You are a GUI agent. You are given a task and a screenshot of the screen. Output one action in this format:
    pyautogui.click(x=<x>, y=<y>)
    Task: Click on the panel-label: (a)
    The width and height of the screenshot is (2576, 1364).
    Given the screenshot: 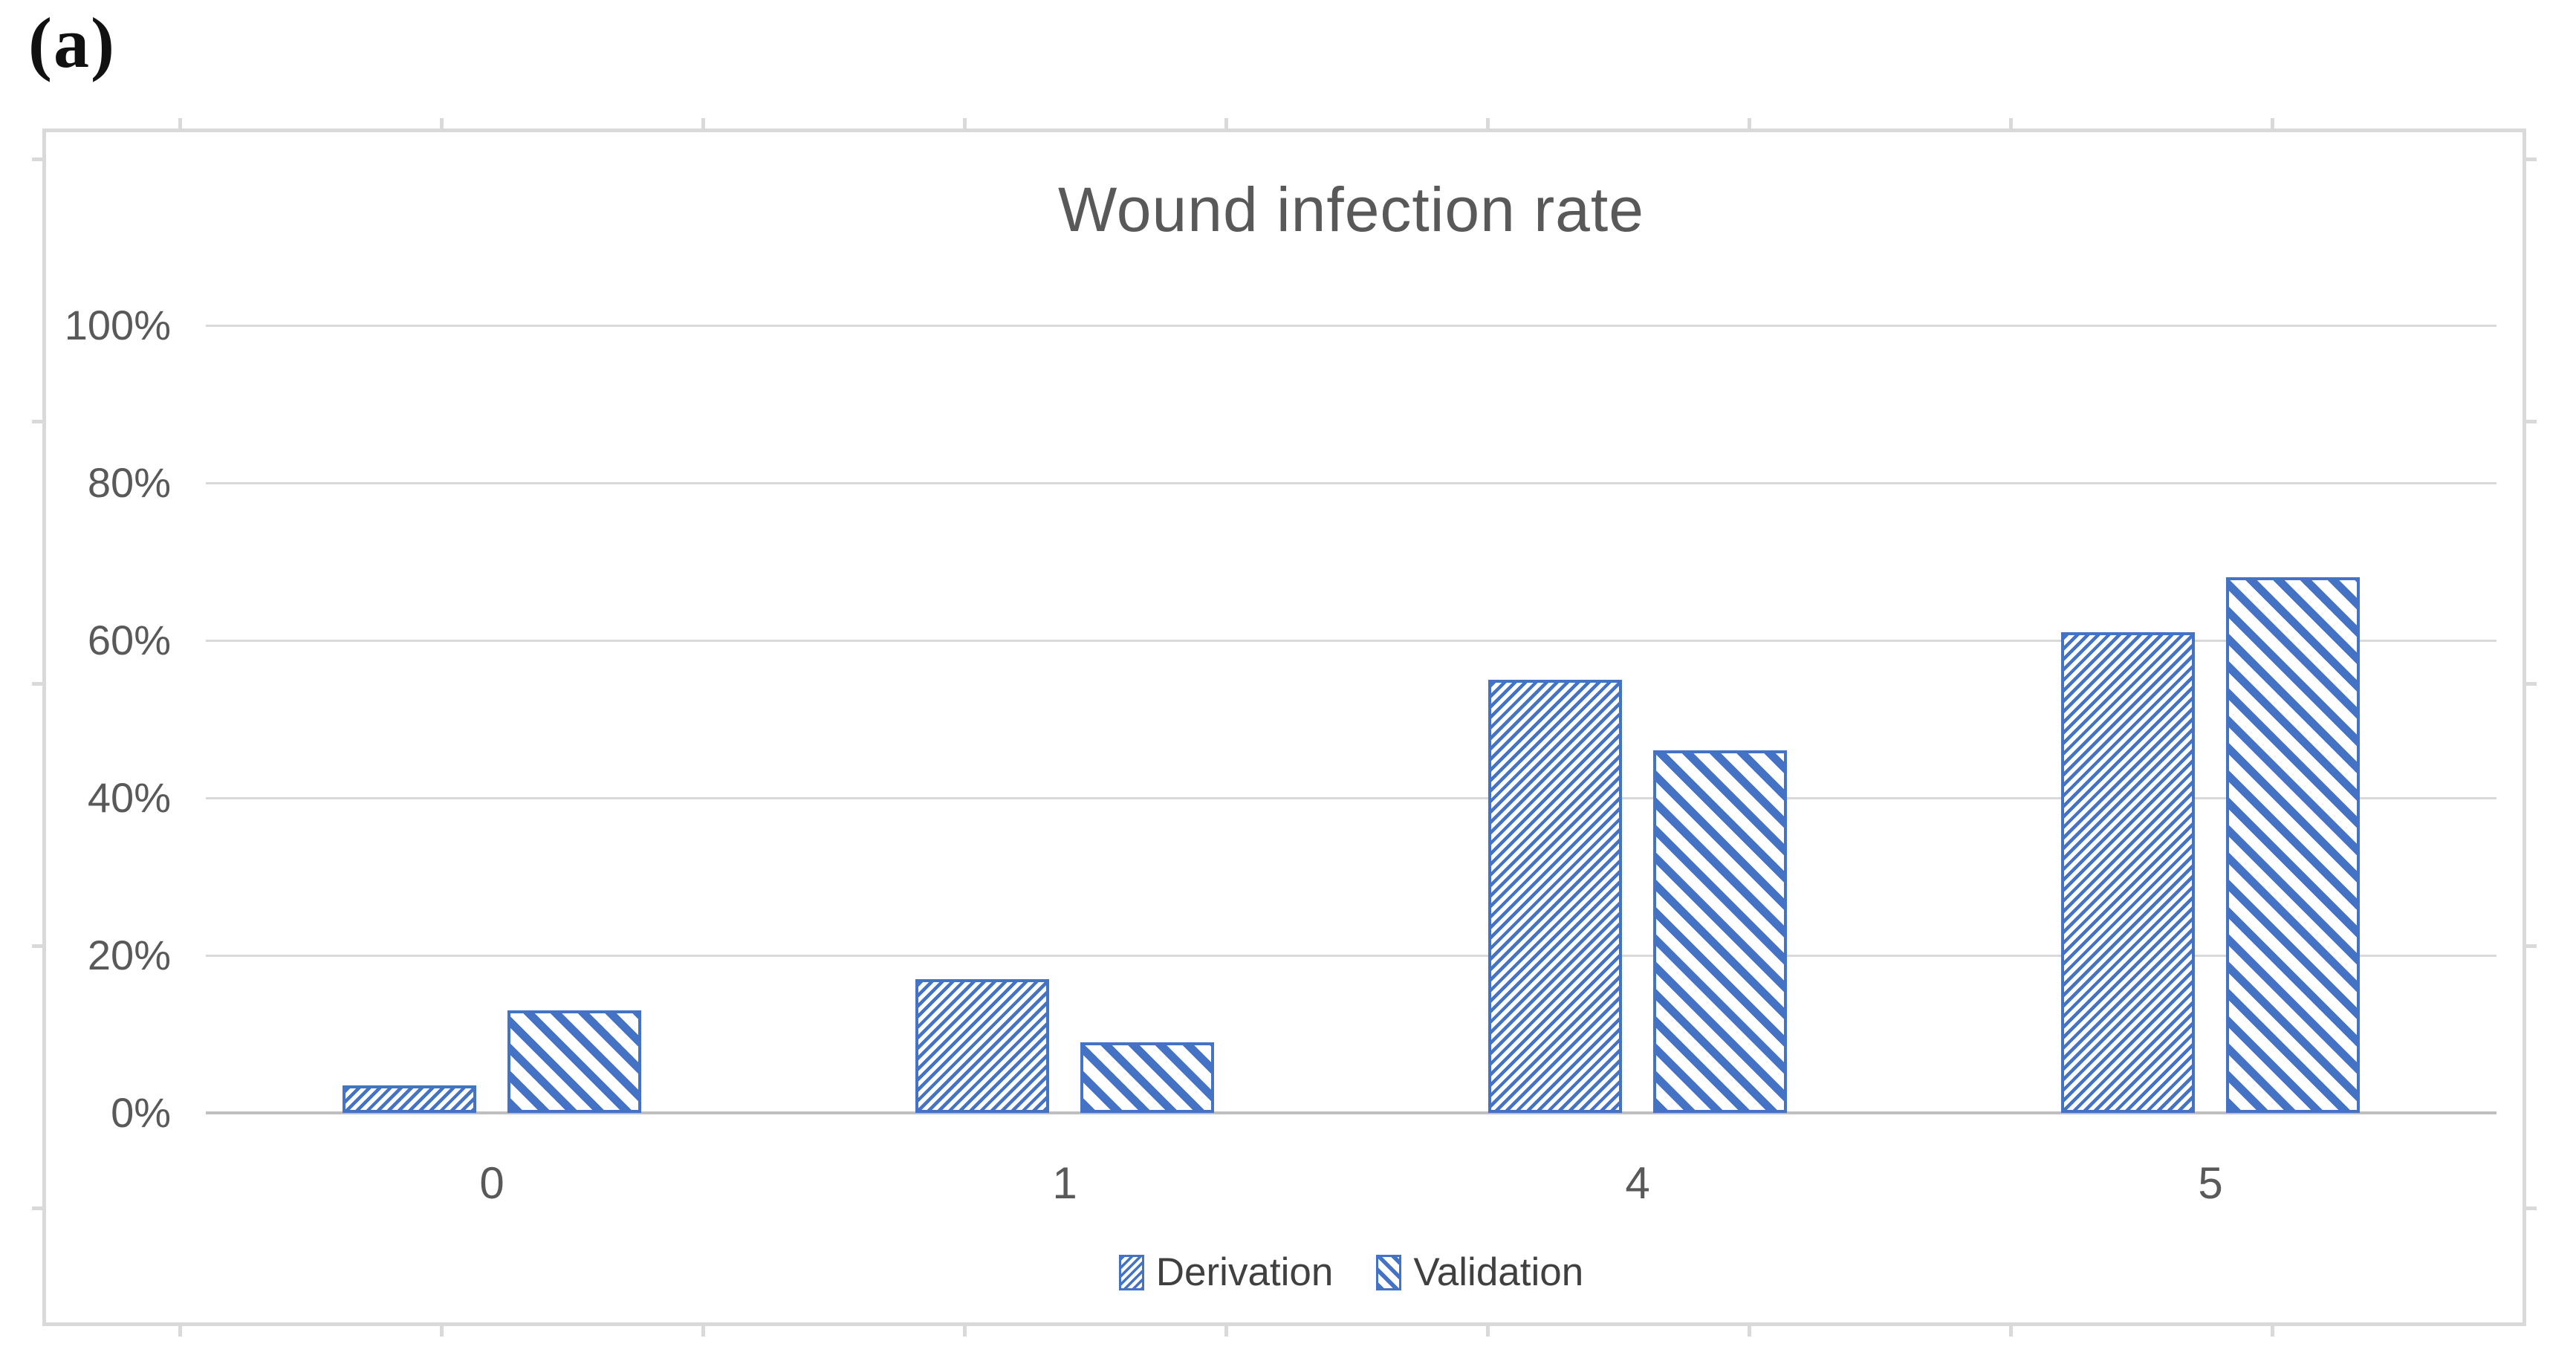 What is the action you would take?
    pyautogui.click(x=72, y=42)
    